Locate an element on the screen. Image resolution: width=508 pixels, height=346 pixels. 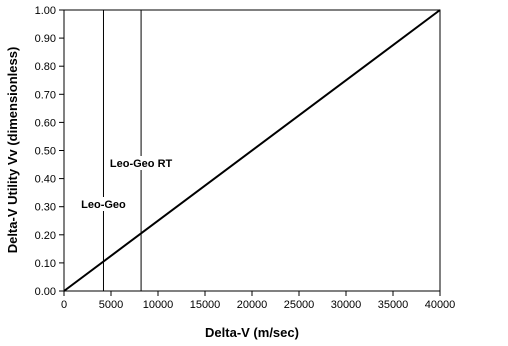
marker-label: Leo-Geo is located at coordinates (103, 205).